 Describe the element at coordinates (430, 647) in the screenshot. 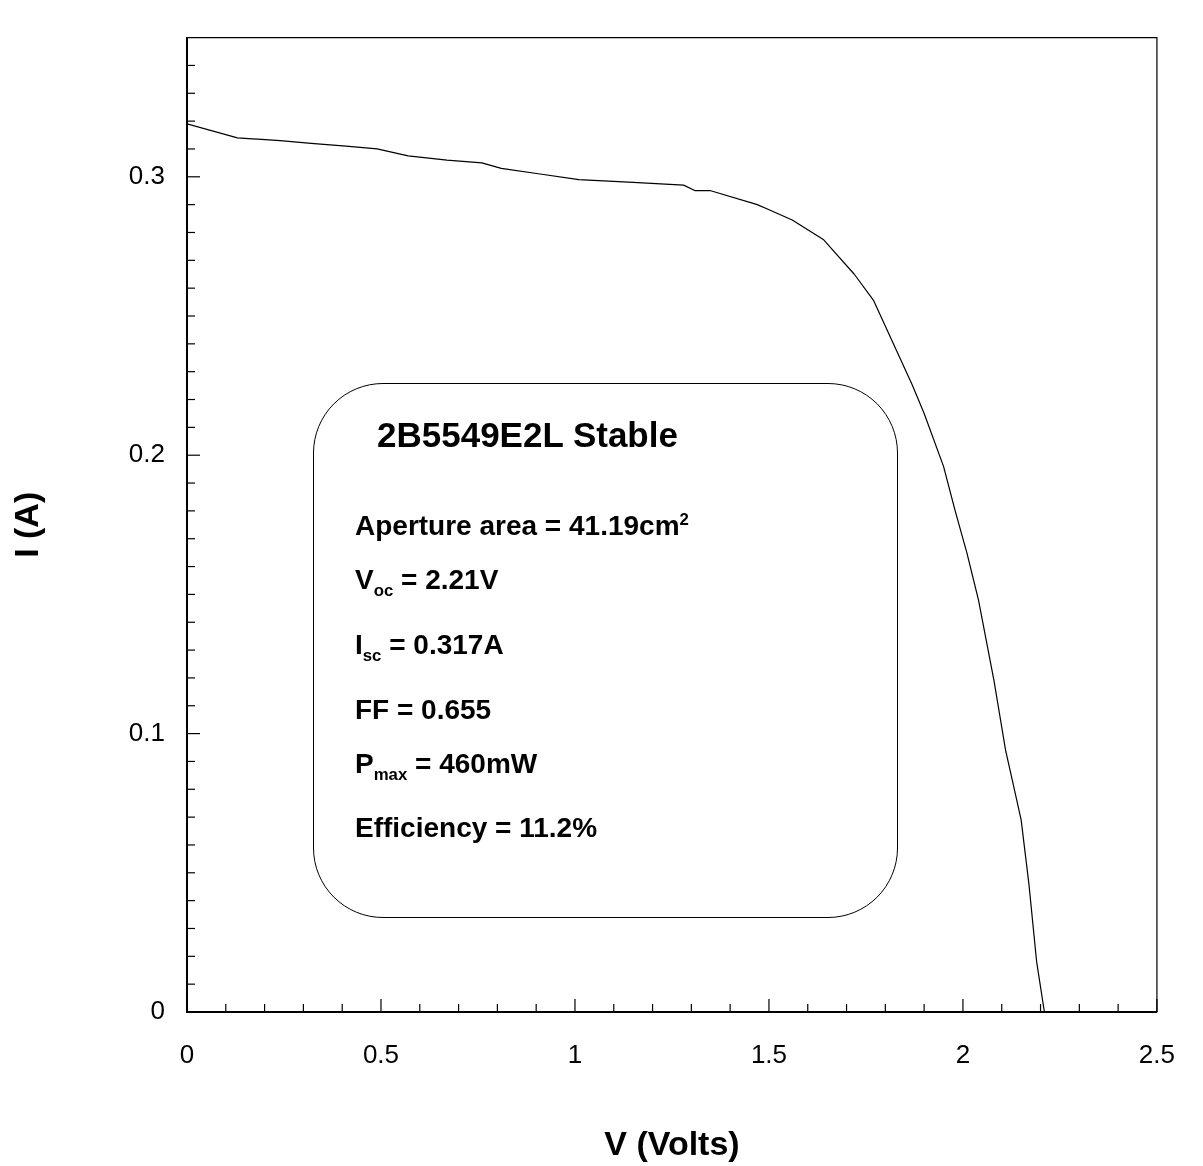

I see `annotation: I$_{sc}$ = 0.317A` at that location.